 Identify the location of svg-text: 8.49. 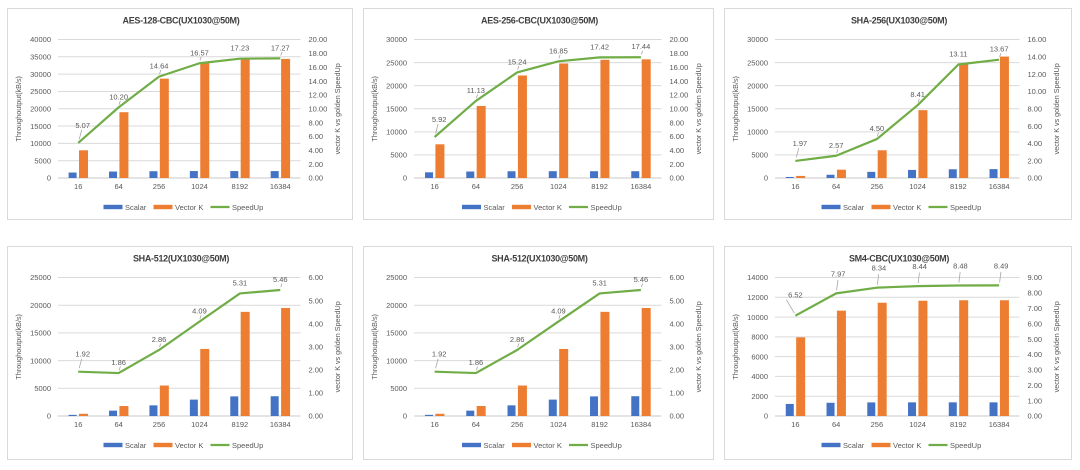
(1001, 265).